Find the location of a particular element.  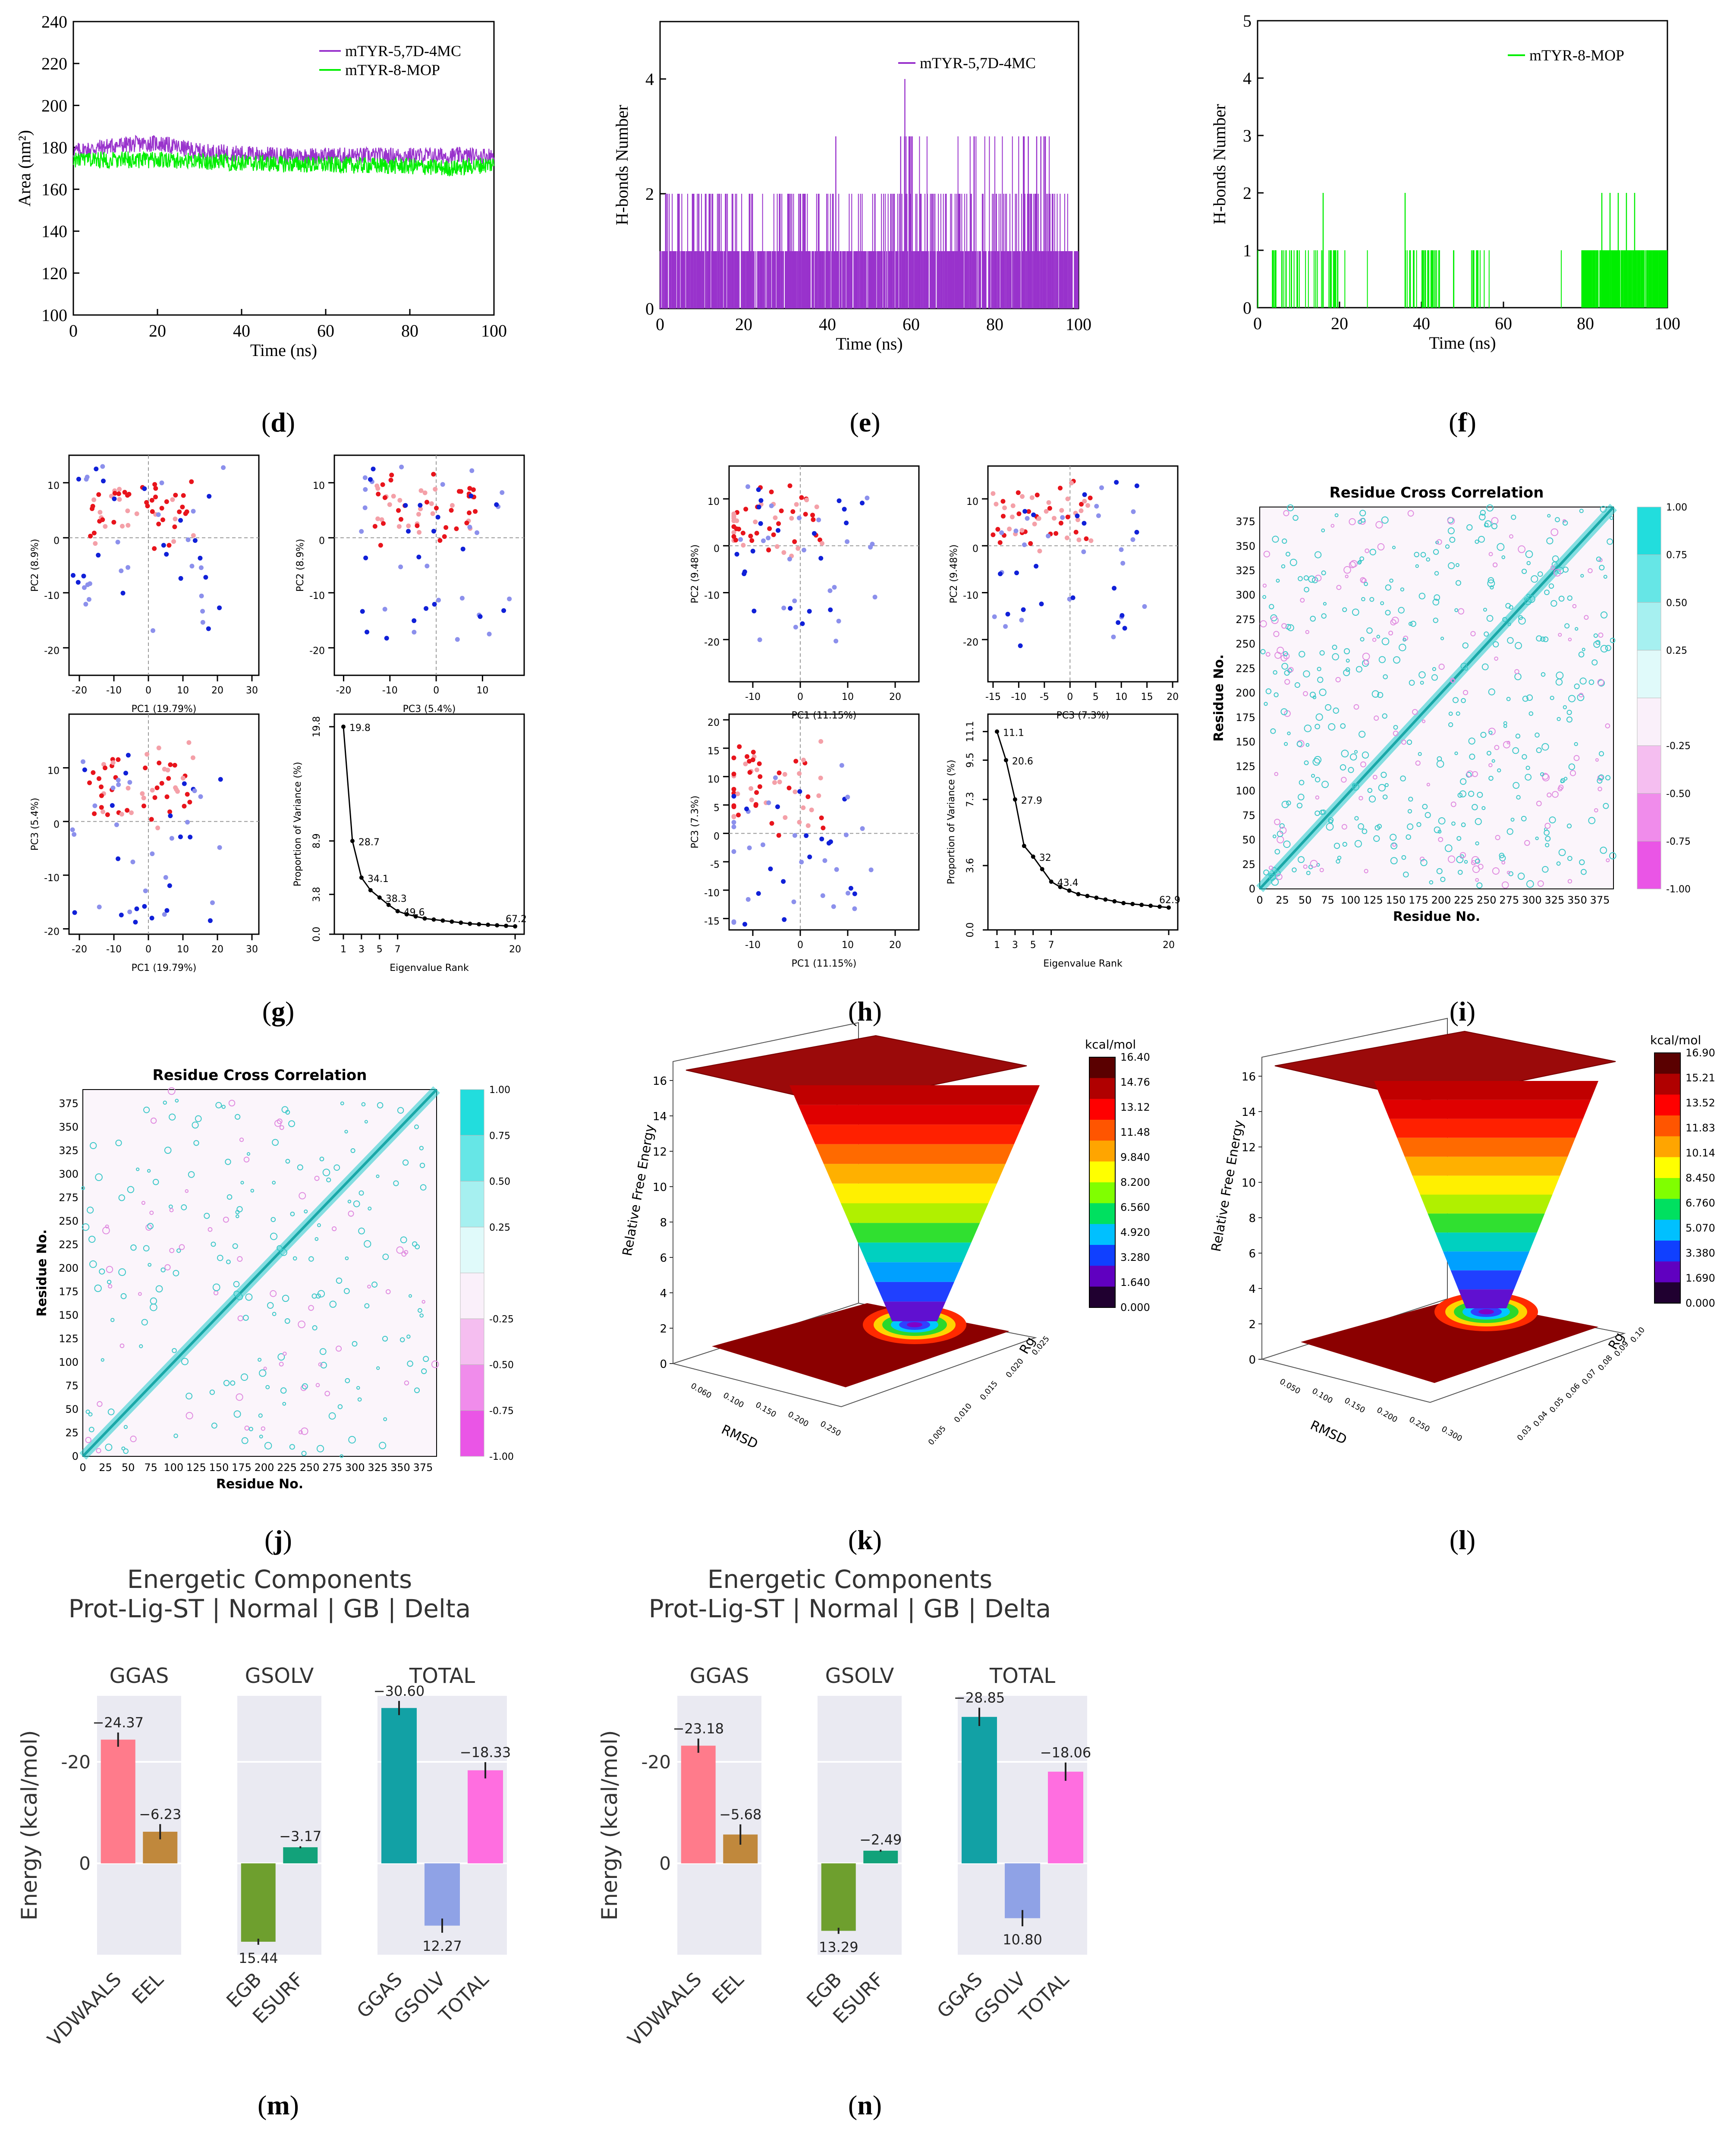

panel-label-h: (h) is located at coordinates (865, 1012).